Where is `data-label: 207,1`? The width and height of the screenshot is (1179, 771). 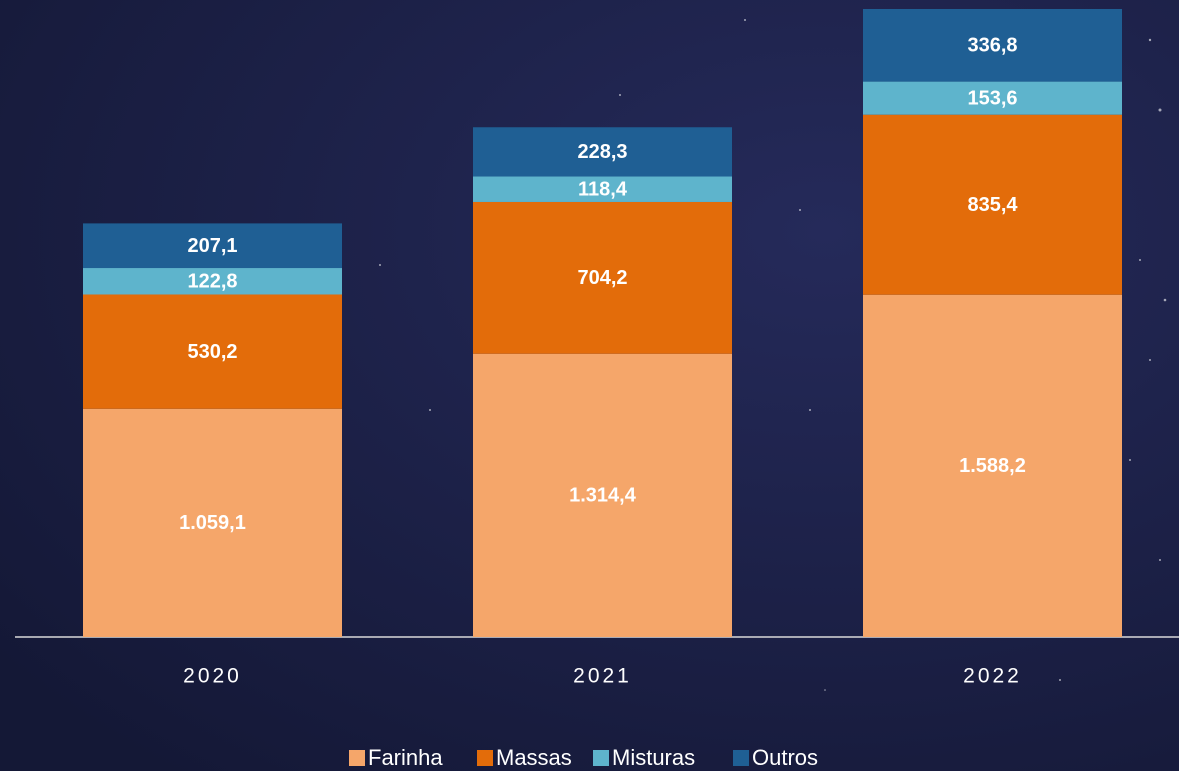 data-label: 207,1 is located at coordinates (212, 246).